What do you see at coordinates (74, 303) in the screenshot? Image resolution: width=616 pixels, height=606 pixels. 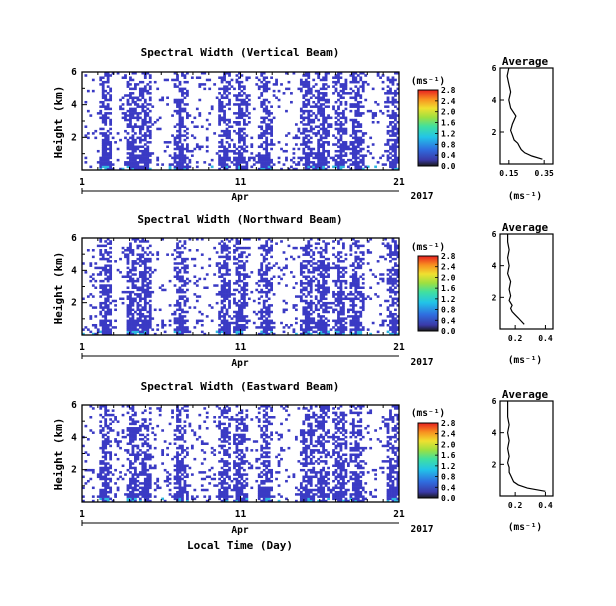 I see `y-tick-label: 2` at bounding box center [74, 303].